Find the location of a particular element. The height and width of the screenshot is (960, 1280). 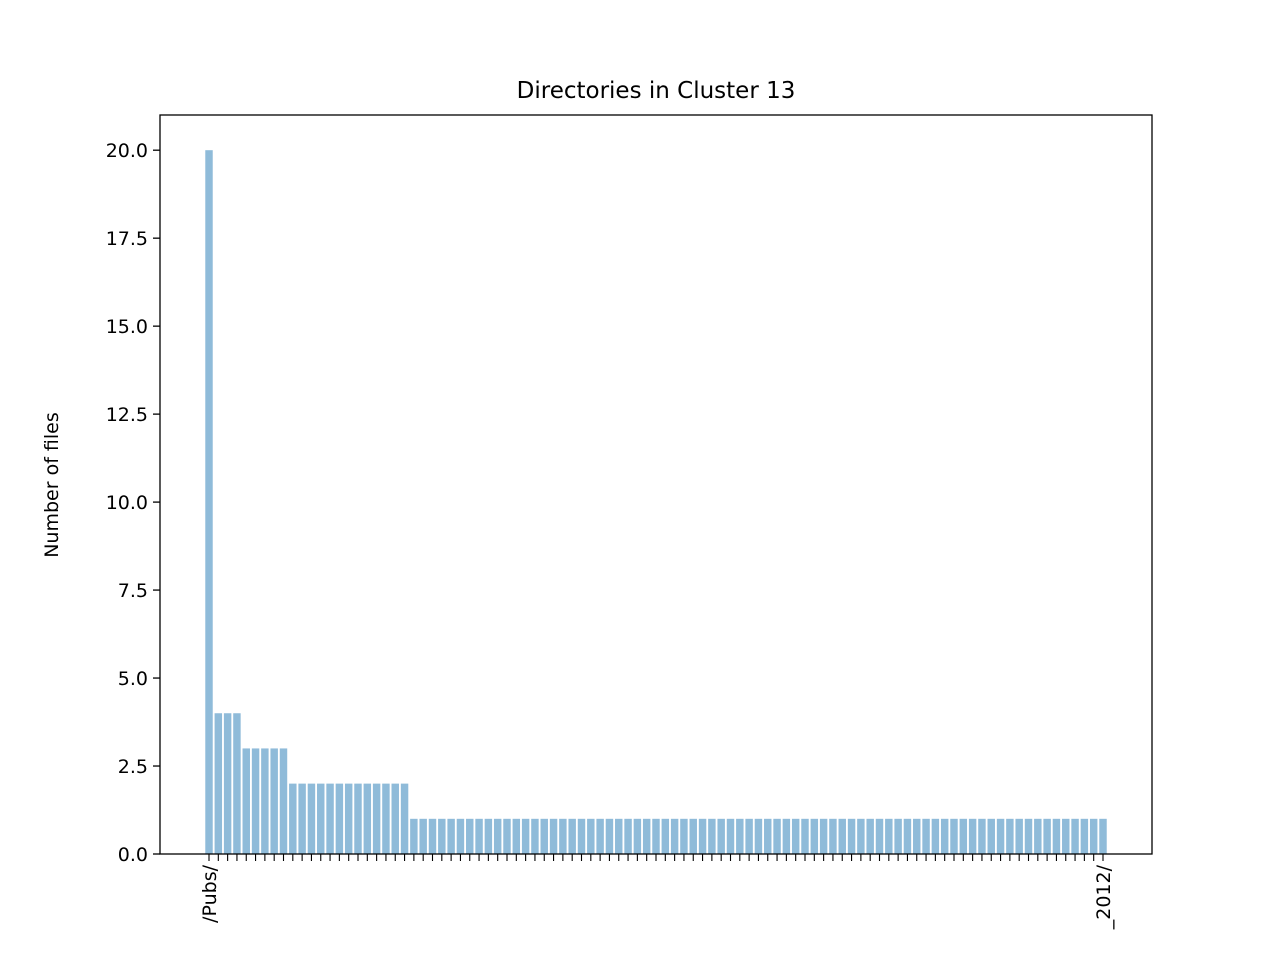

y-tick-label: 5.0 is located at coordinates (133, 679).